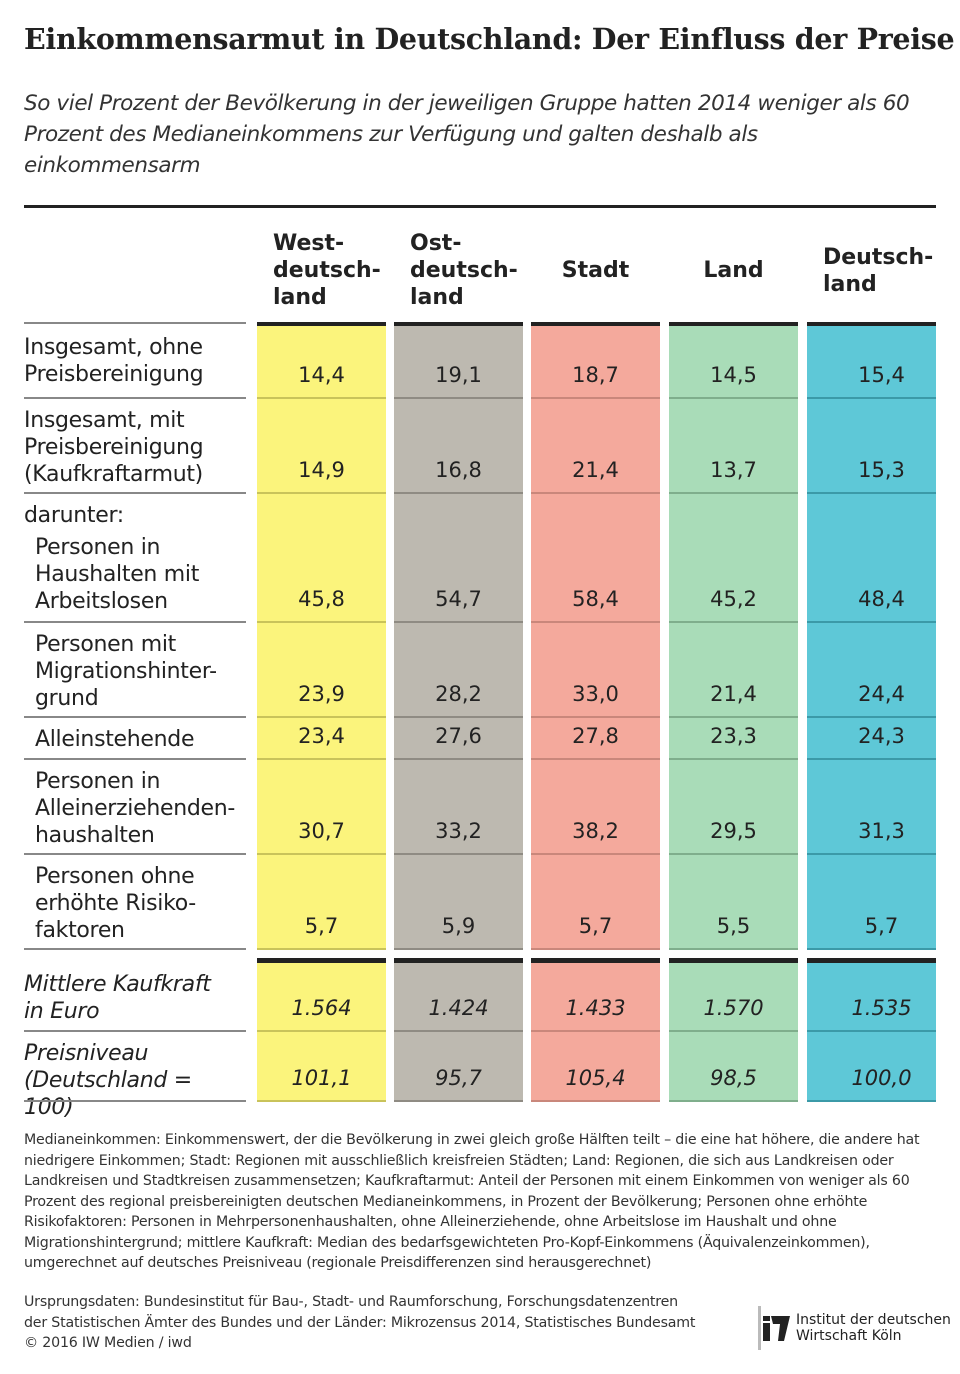  I want to click on table-cell-value: 5,9, so click(458, 926).